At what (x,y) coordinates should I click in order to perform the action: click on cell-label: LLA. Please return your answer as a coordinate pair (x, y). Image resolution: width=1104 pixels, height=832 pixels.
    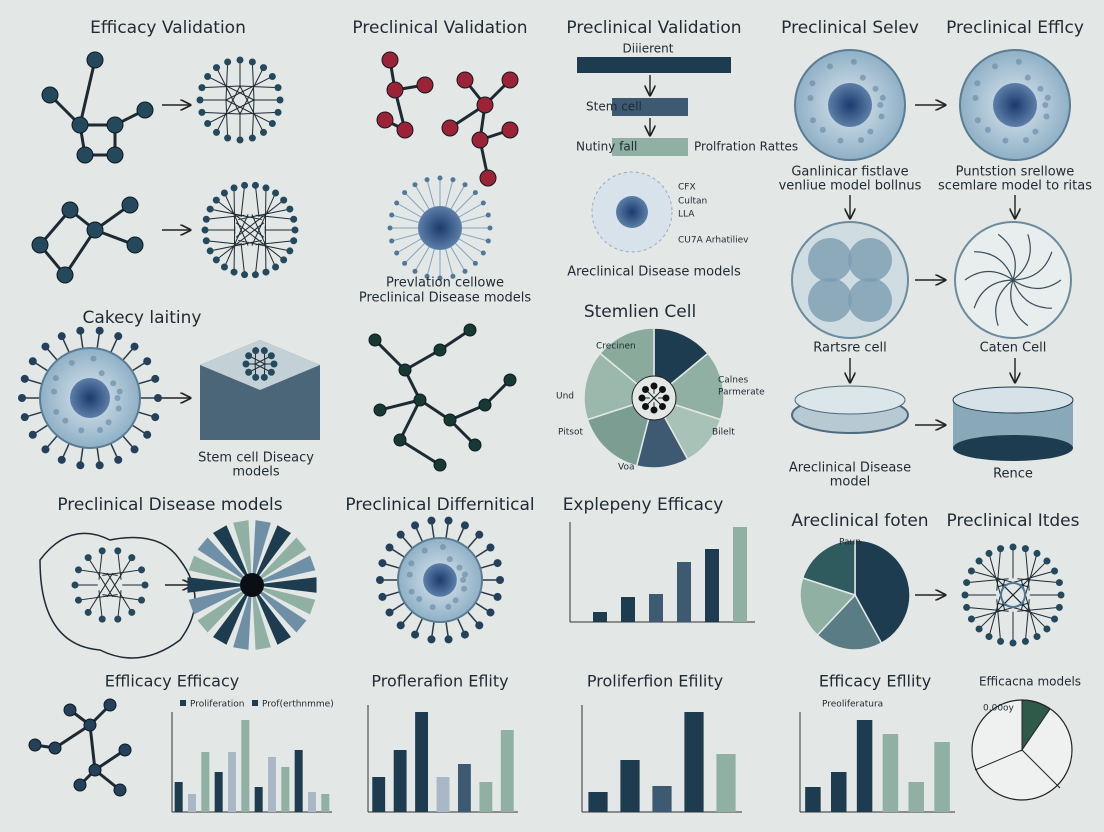
    Looking at the image, I should click on (686, 215).